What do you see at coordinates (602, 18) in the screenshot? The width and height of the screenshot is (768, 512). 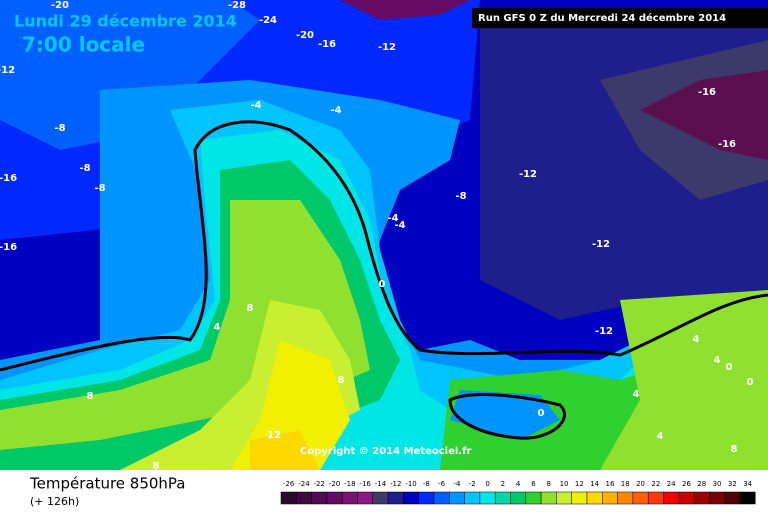 I see `run-info: Run GFS 0 Z du Mercredi 24 décembre 2014` at bounding box center [602, 18].